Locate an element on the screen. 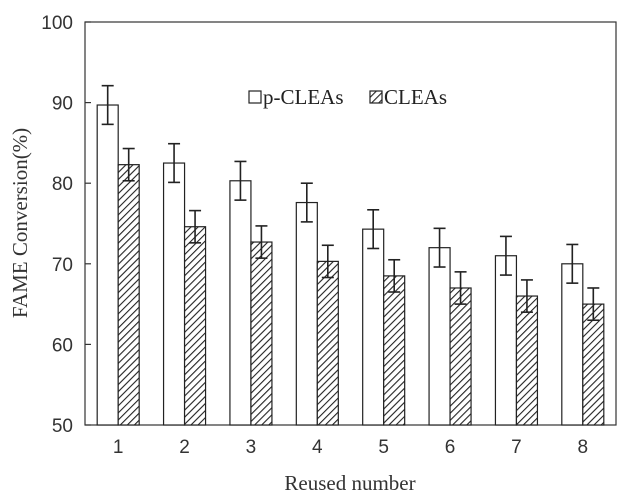  x-tick-label: 7 is located at coordinates (516, 447).